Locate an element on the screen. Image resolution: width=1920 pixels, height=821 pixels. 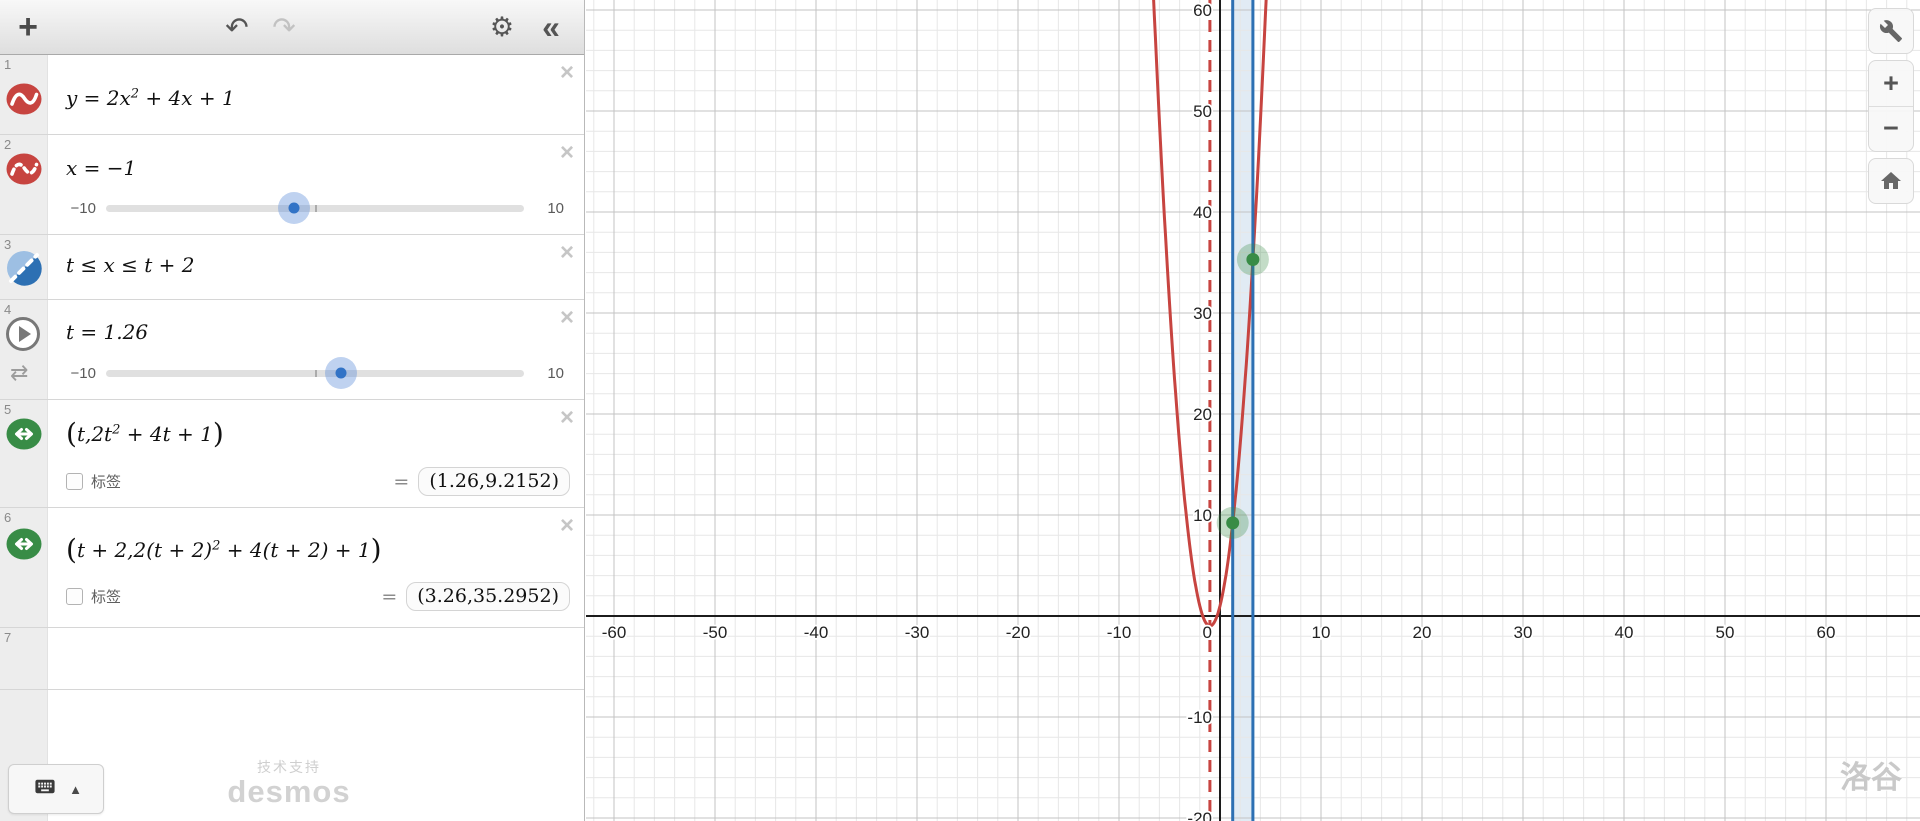
expression-content: (t,2t2 + 4t + 1) 标签 = (1.26,9.2152) is located at coordinates (316, 453).